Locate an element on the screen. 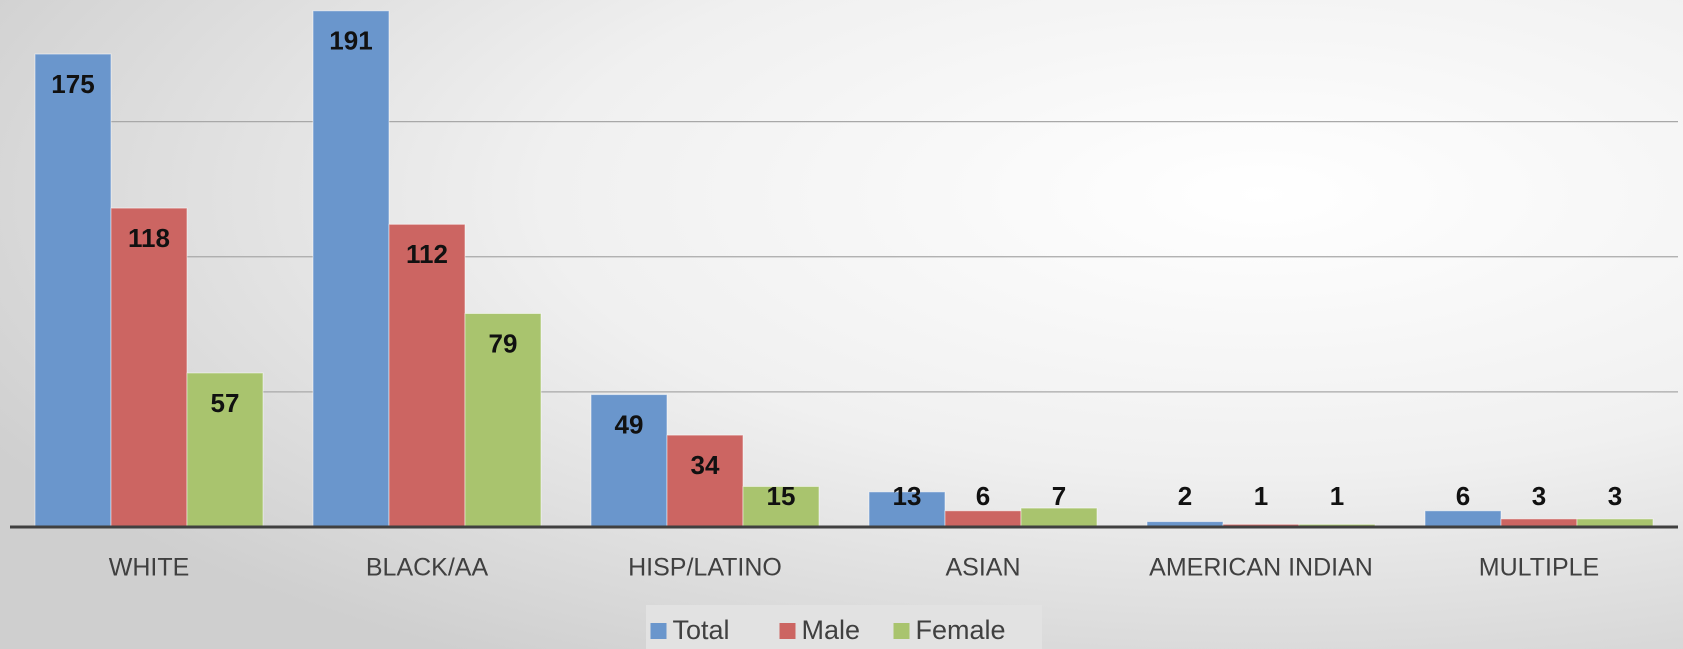 This screenshot has height=649, width=1683. legend-label: Male is located at coordinates (831, 630).